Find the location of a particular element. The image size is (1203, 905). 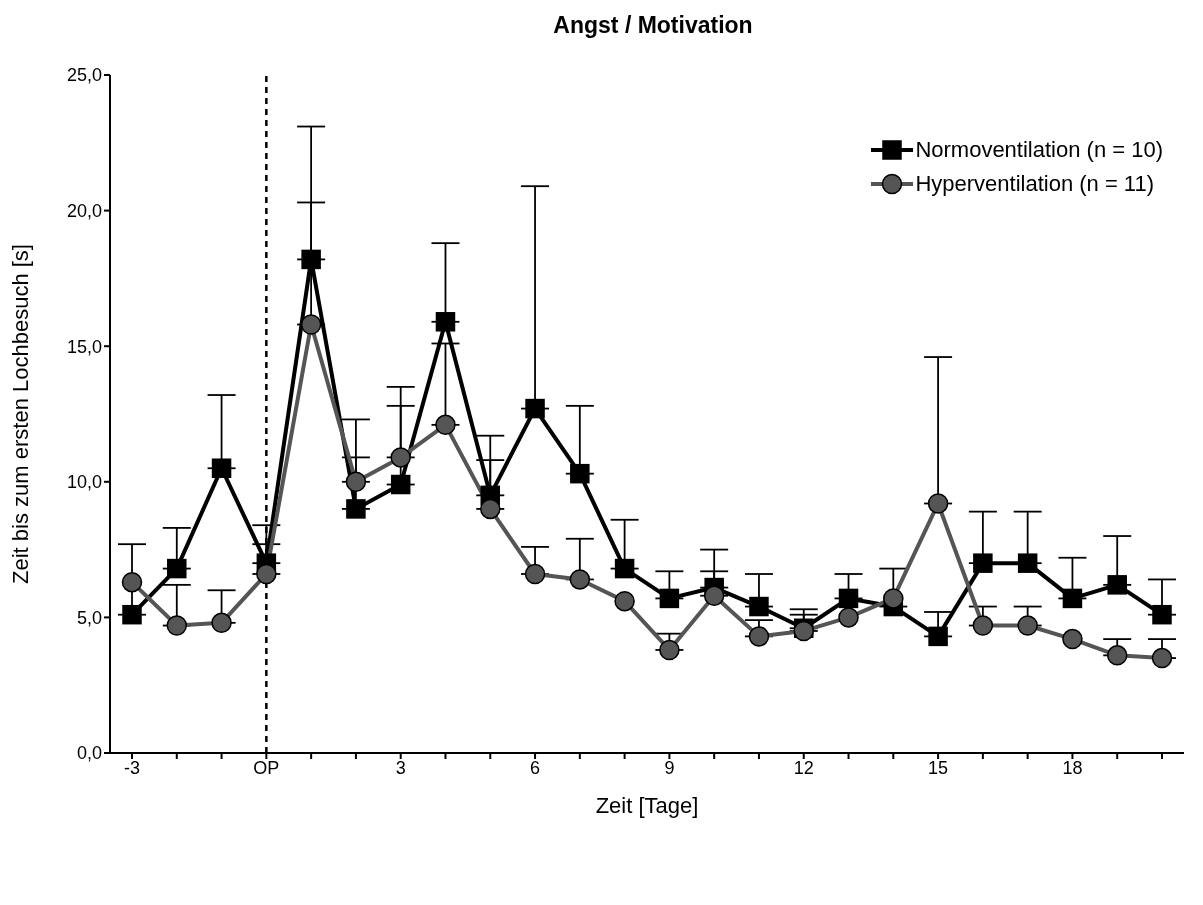

x-tick-label: OP is located at coordinates (266, 767).